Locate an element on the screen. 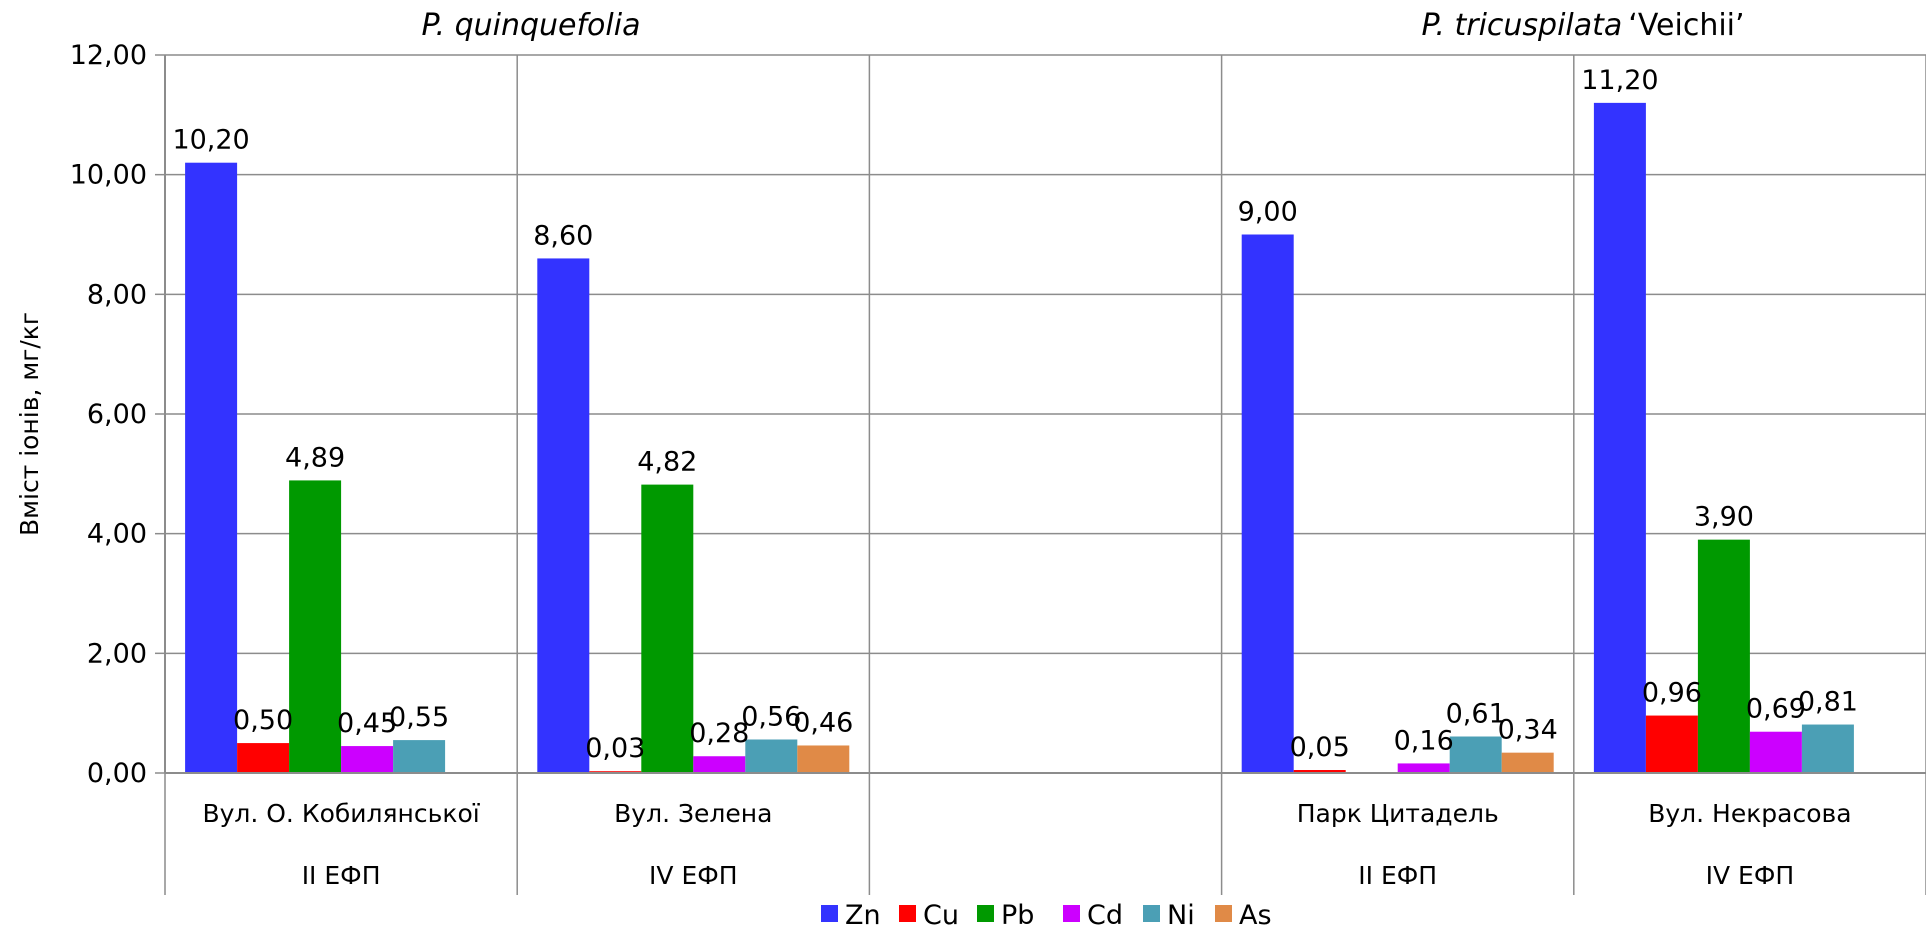 The image size is (1926, 940). data-label-cu: 0,03 is located at coordinates (615, 748).